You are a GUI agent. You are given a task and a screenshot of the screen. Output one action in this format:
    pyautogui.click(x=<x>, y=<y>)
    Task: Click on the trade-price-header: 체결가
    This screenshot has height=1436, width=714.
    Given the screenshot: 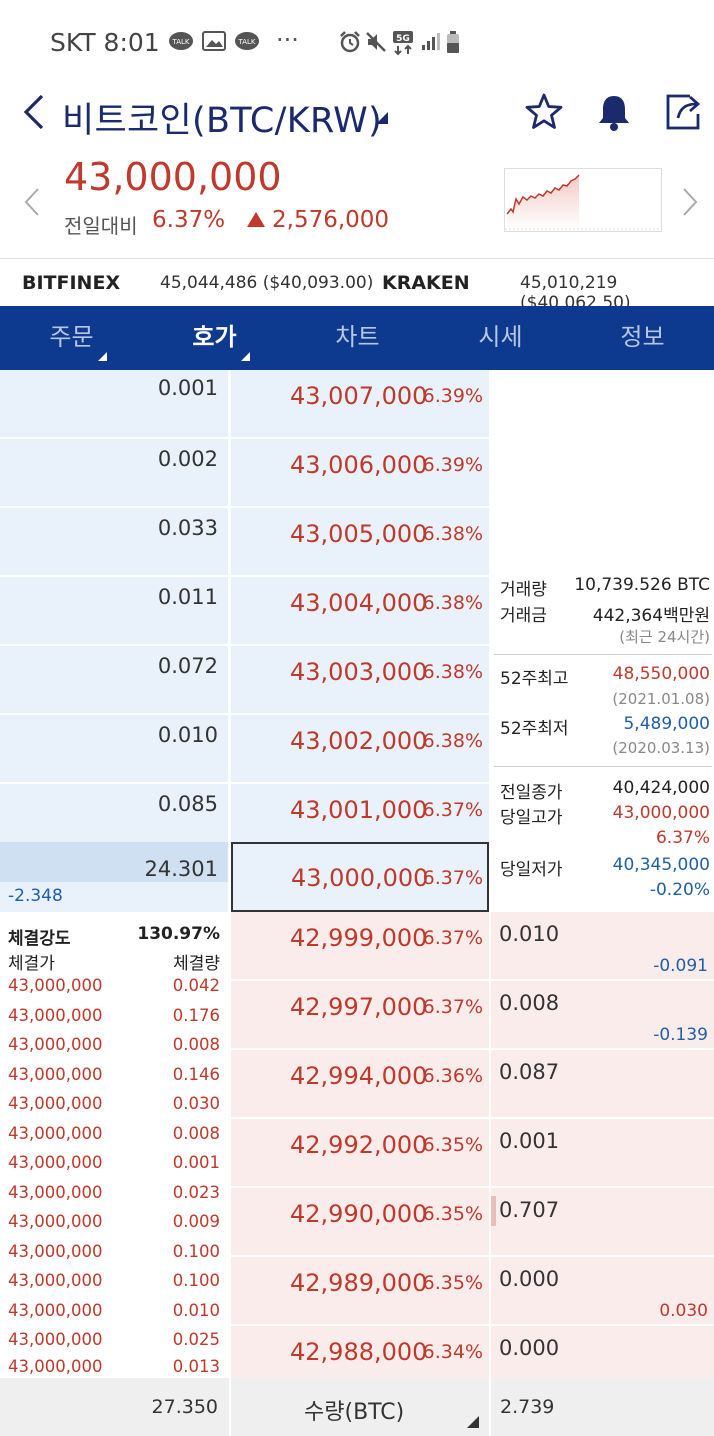 What is the action you would take?
    pyautogui.click(x=31, y=964)
    